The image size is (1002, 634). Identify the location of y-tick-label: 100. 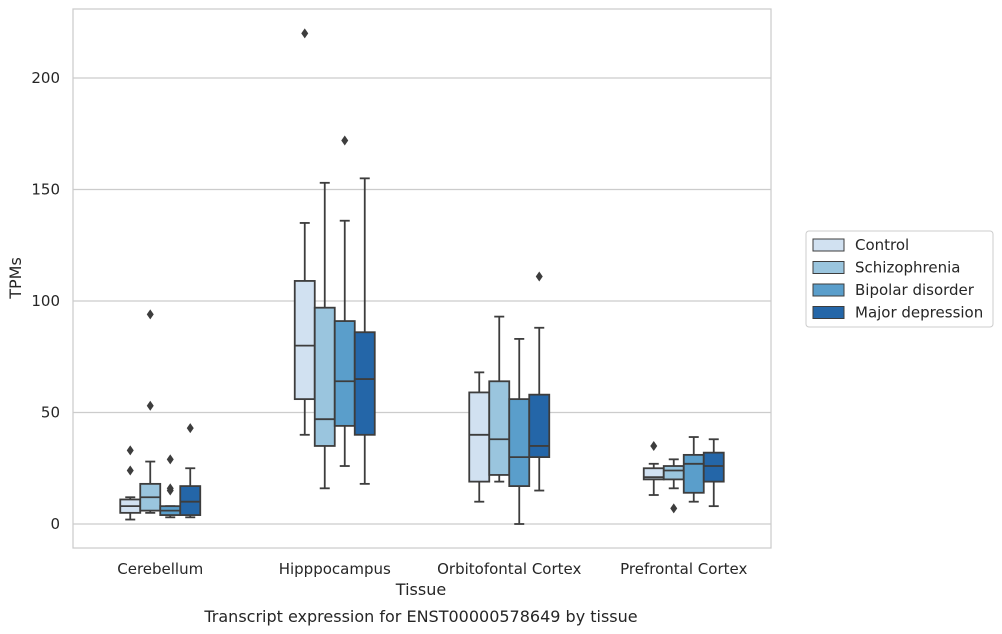
(45, 301).